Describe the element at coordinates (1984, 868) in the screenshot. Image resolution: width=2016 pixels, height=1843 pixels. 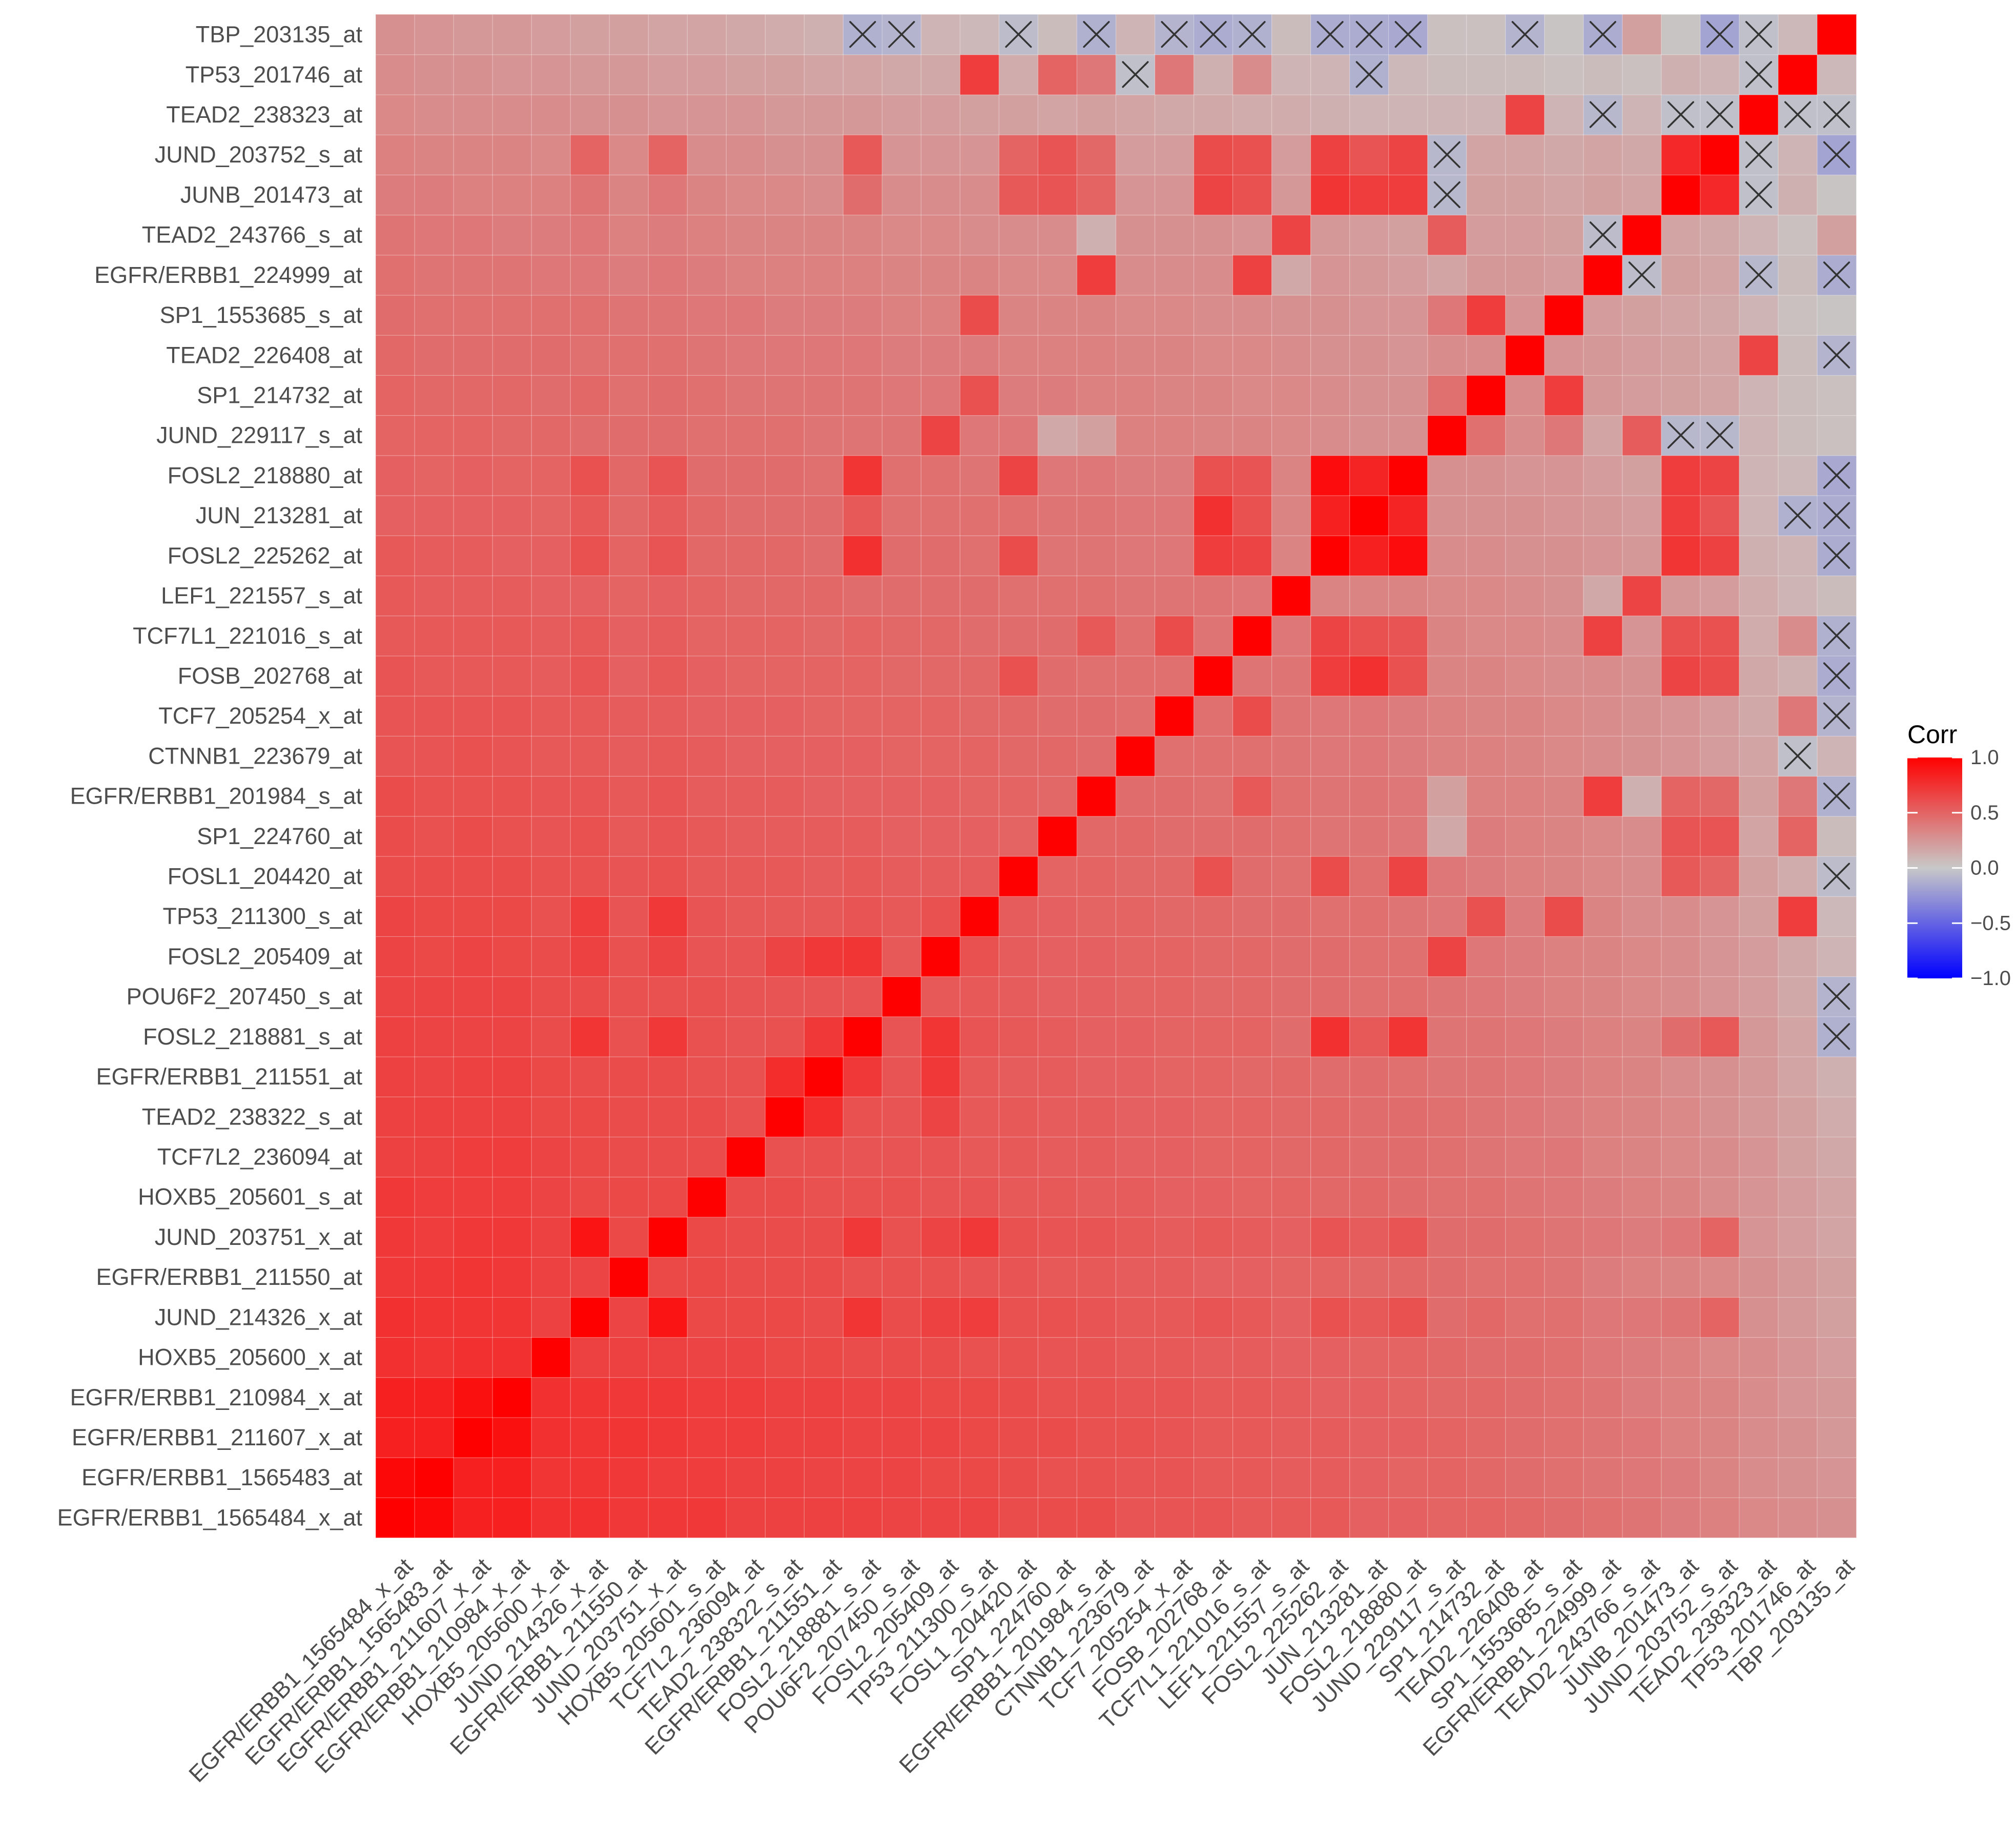
I see `legend-tick-label: 0.0` at that location.